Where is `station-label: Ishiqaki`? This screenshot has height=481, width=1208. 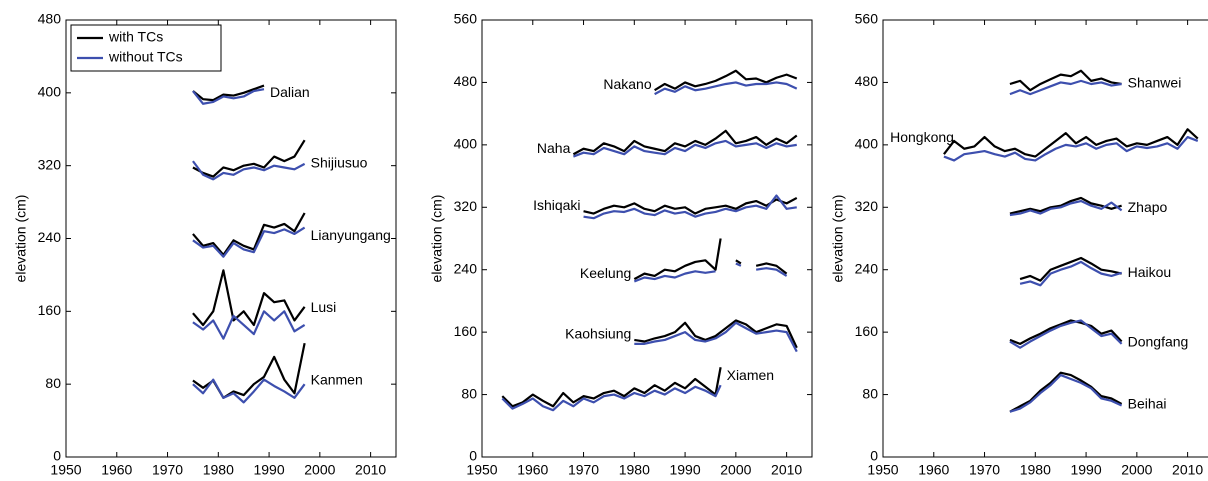
station-label: Ishiqaki is located at coordinates (556, 205).